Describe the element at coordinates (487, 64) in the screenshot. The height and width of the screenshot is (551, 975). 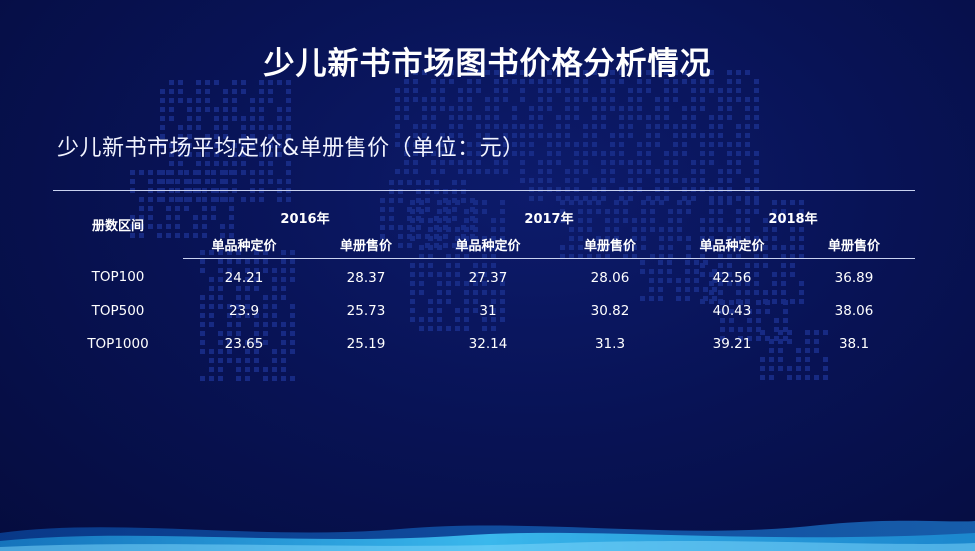
I see `page-title: 少儿新书市场图书价格分析情况` at that location.